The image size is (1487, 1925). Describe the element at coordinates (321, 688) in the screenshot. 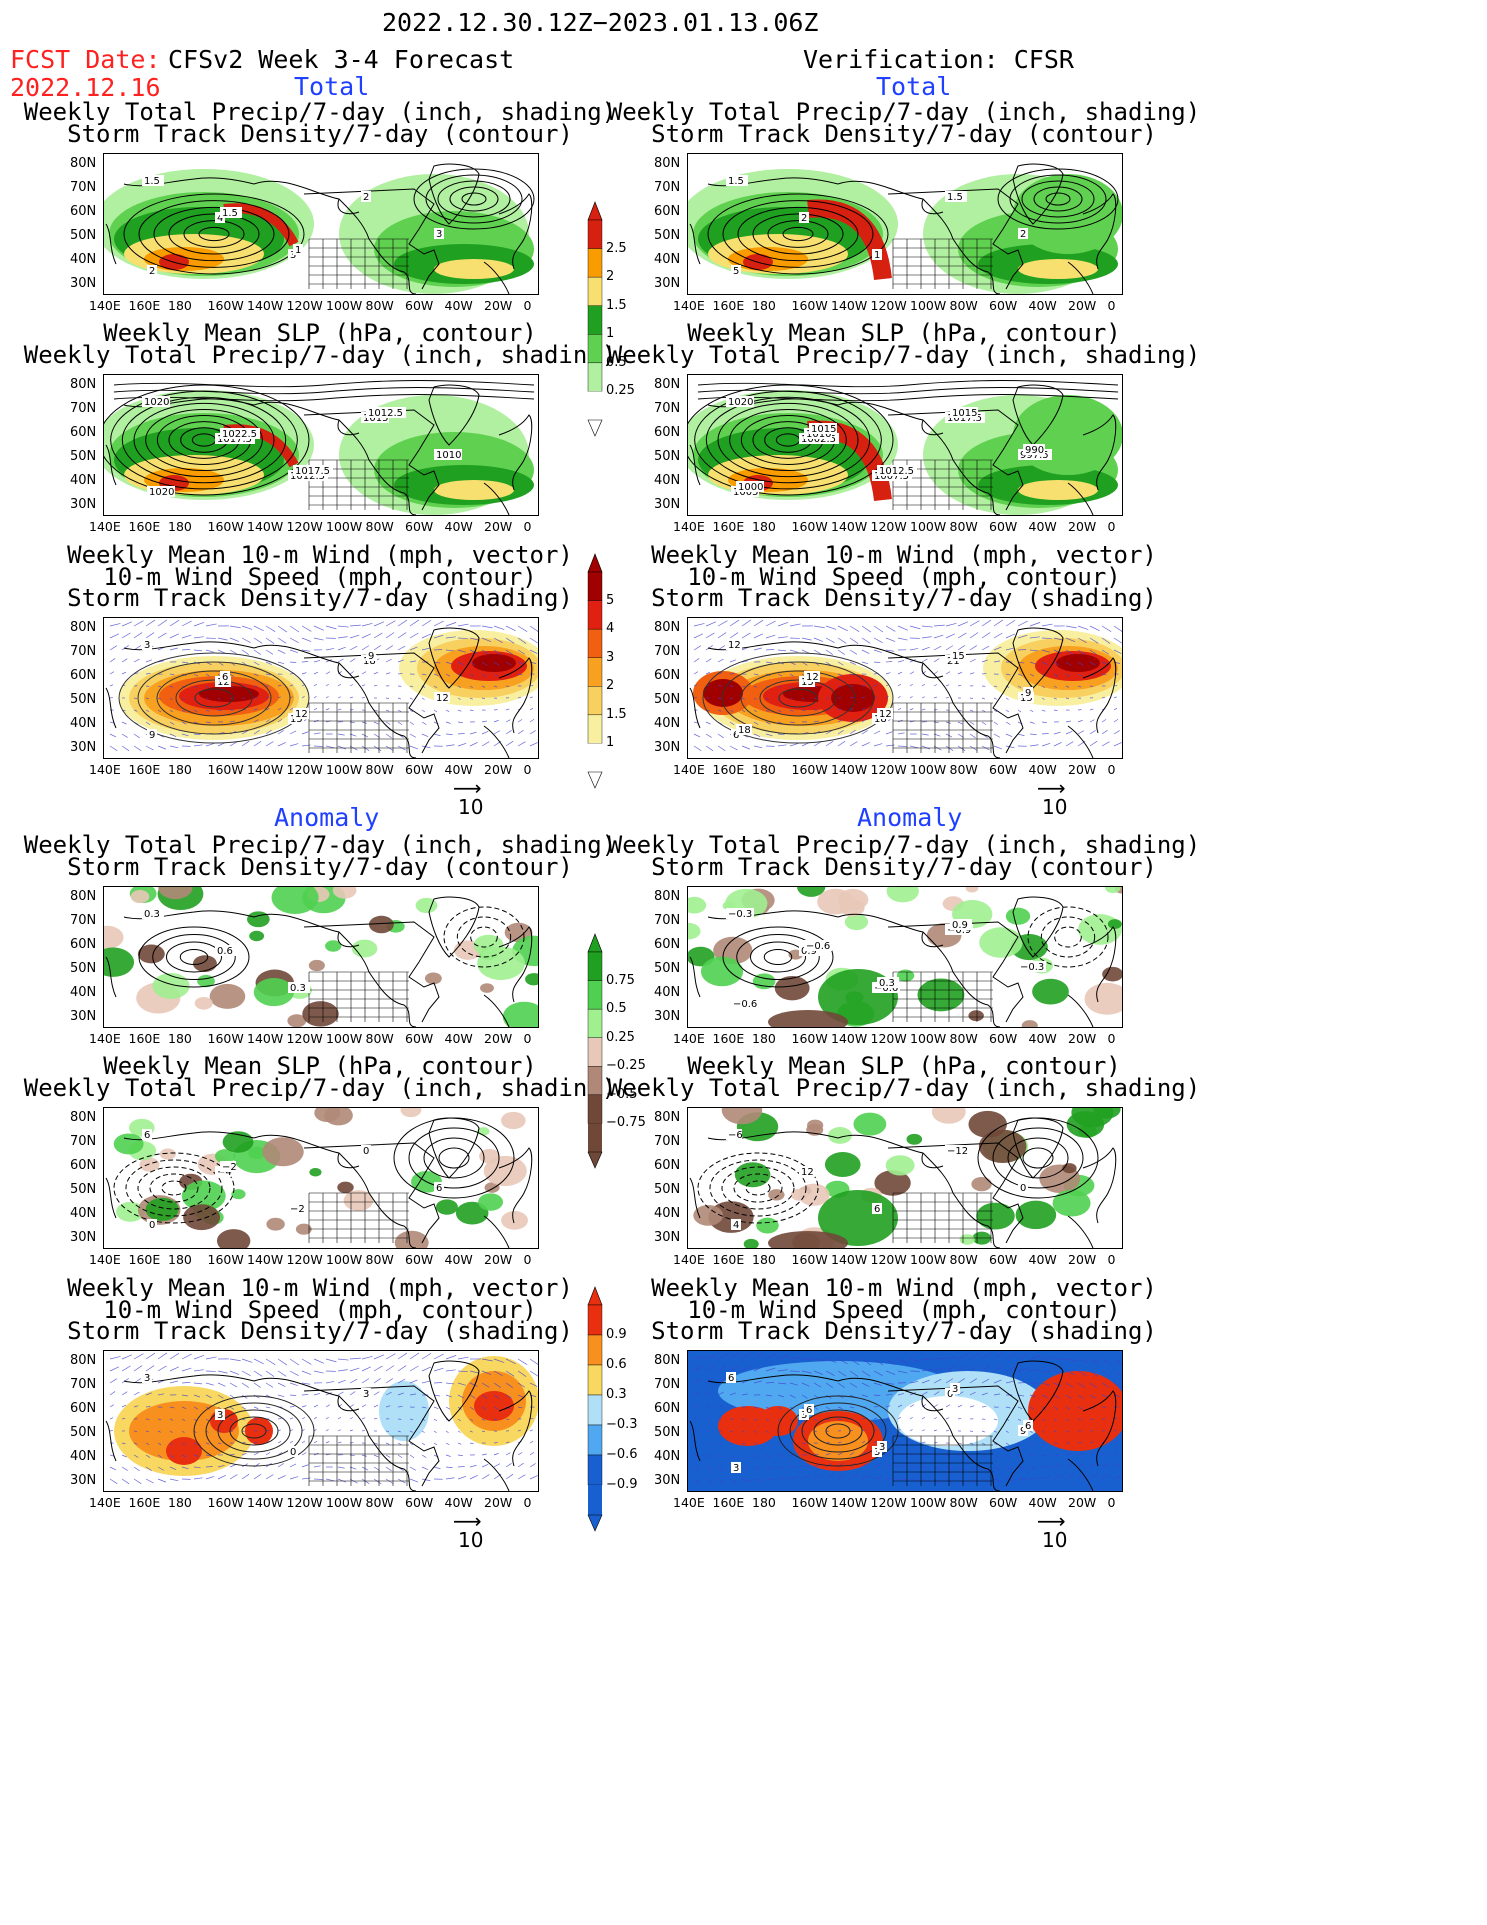

I see `map-panel-l3: 3 12 15 18 12 9 6 12 9` at that location.